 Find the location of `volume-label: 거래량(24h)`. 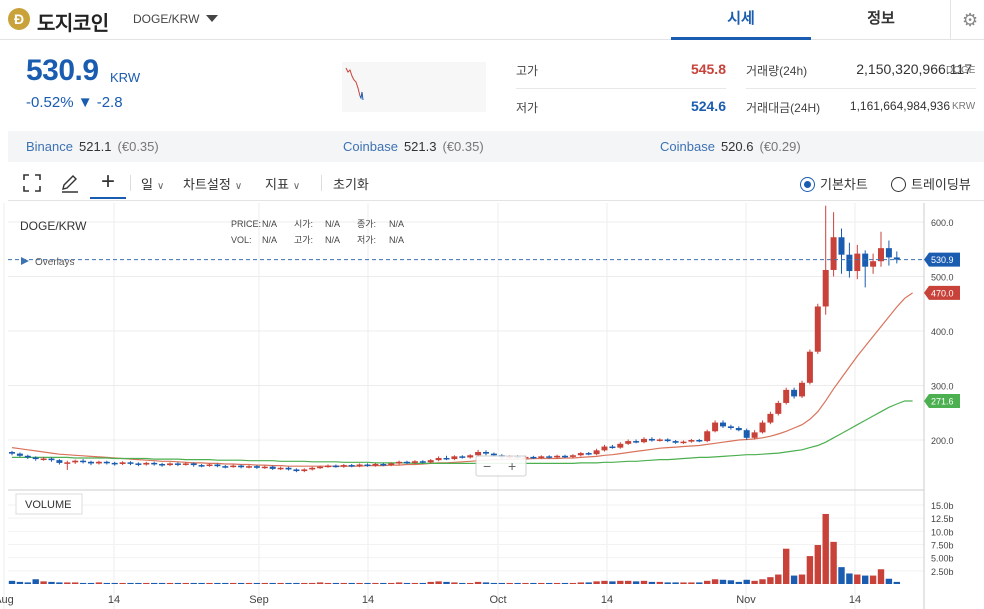

volume-label: 거래량(24h) is located at coordinates (777, 71).